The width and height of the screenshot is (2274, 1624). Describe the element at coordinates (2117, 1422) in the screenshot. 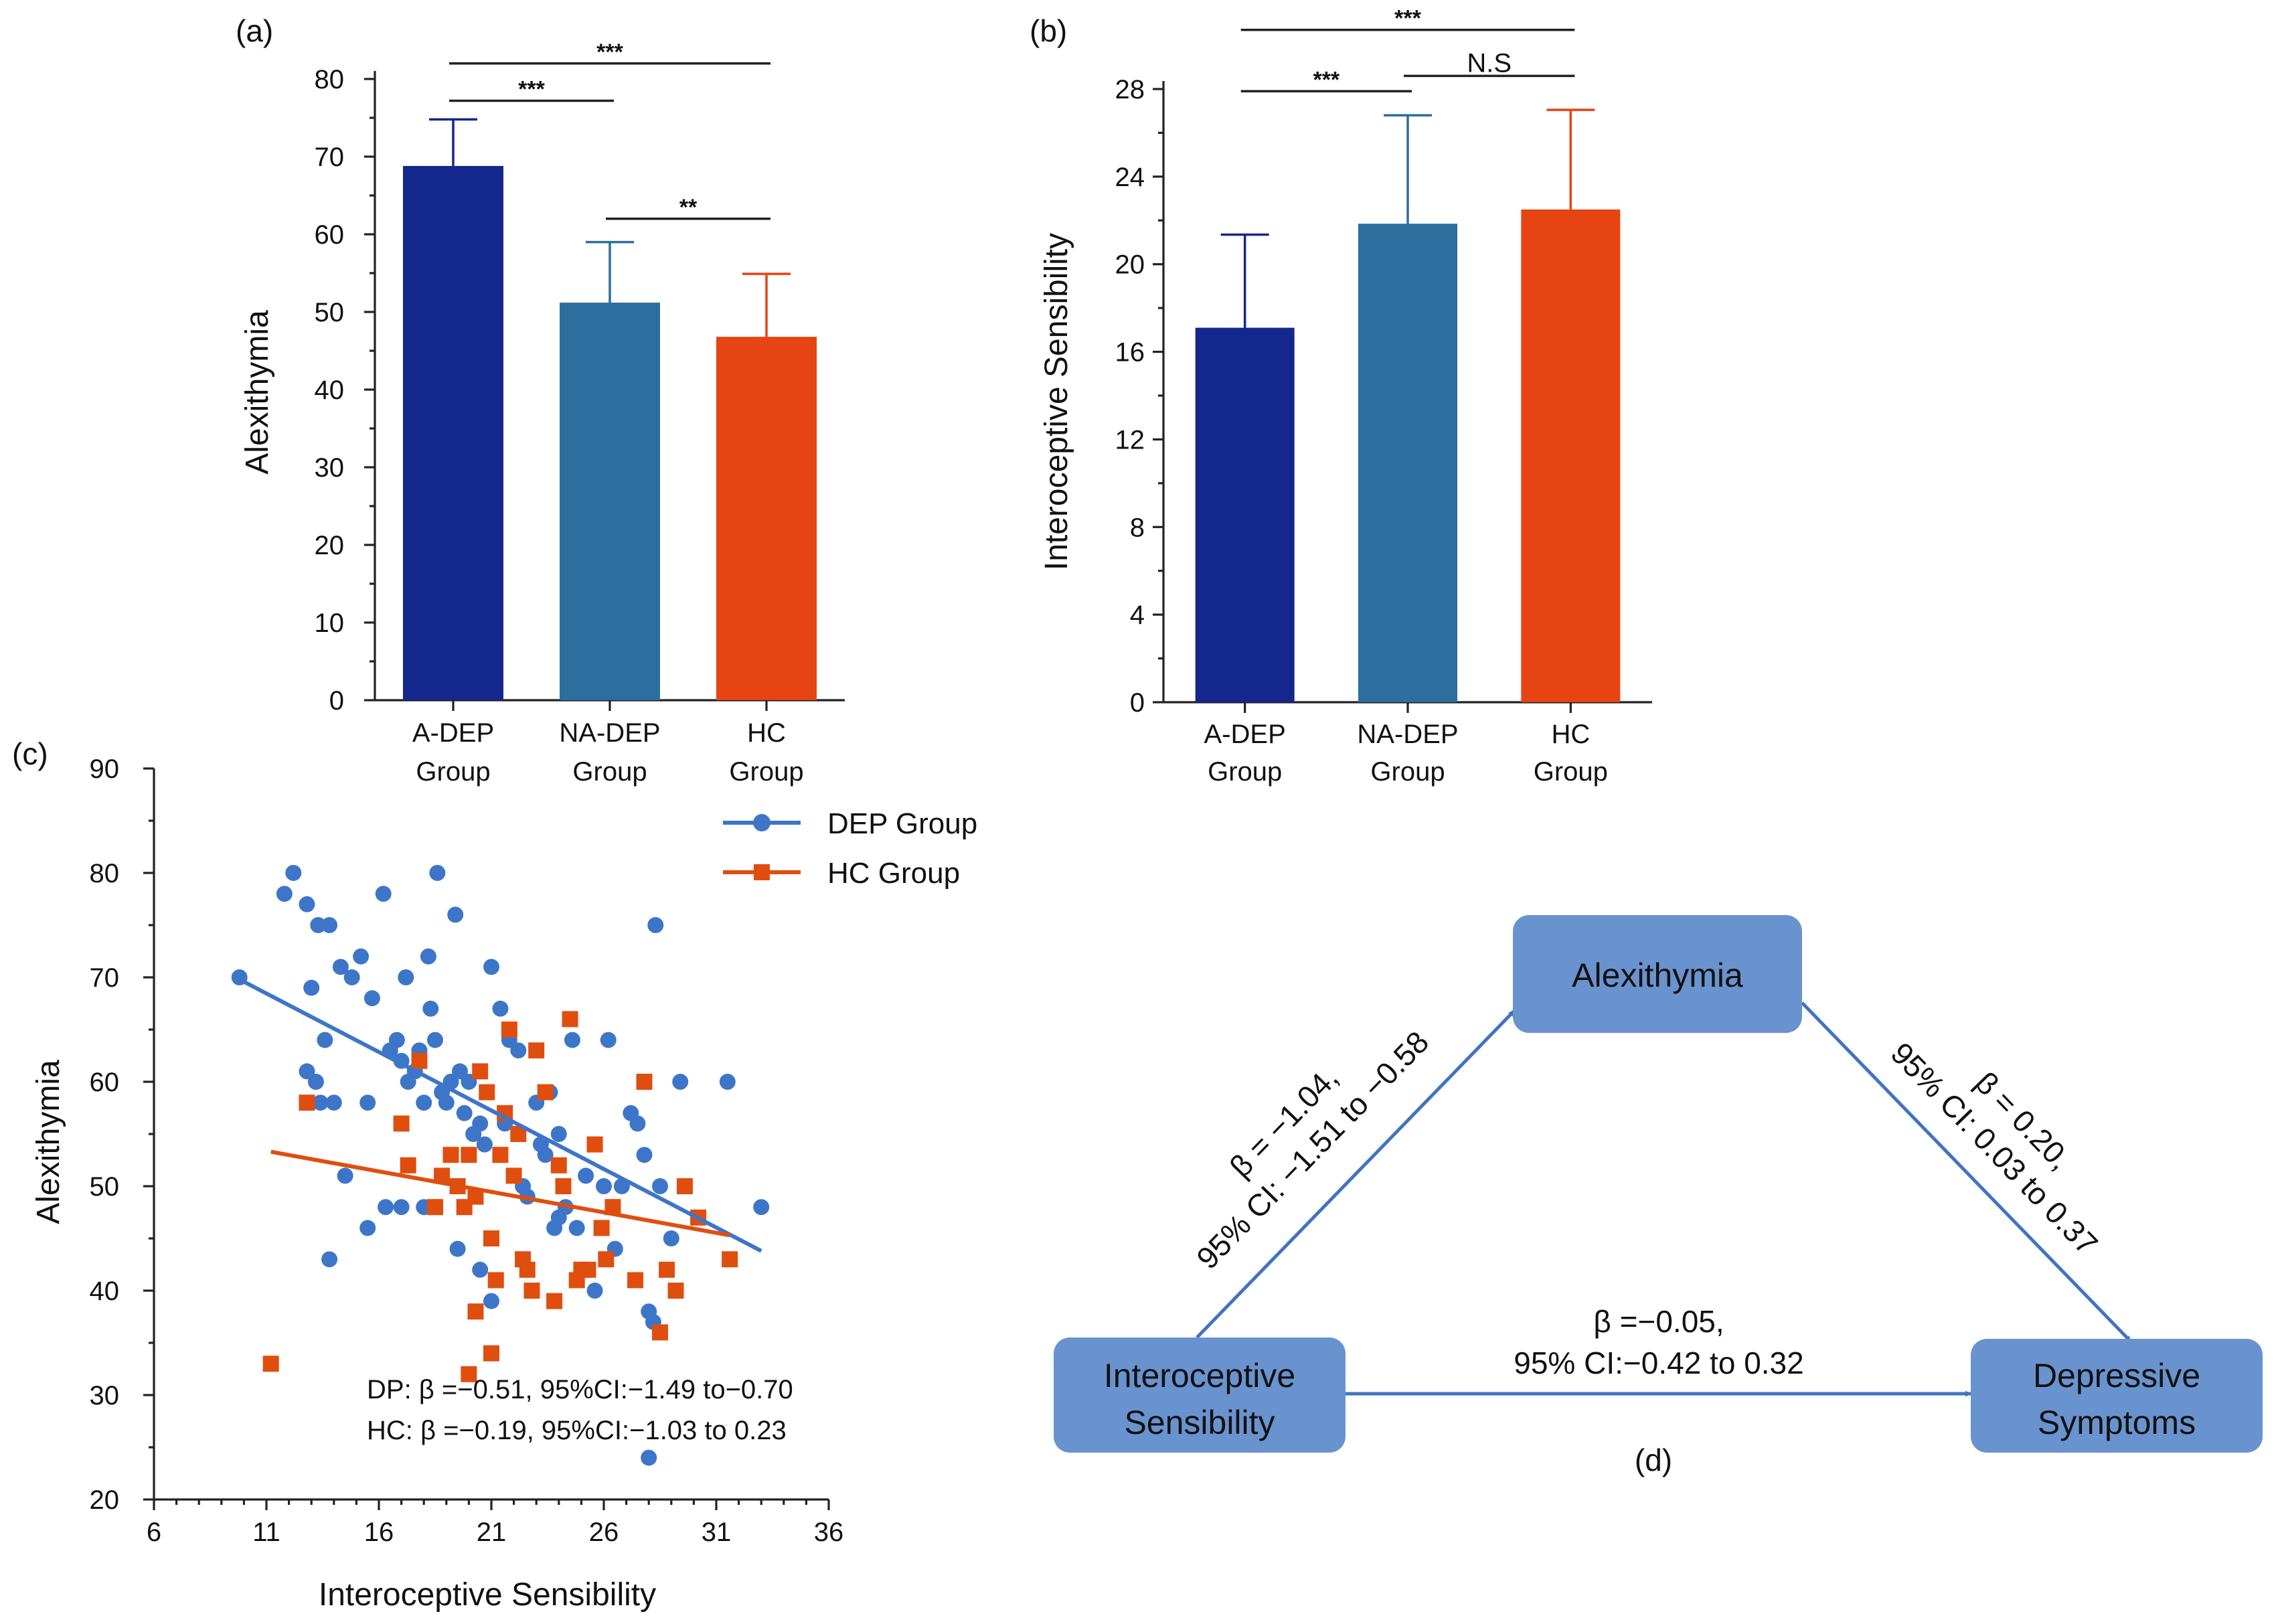

I see `depressive-node-label-line2: Symptoms` at that location.